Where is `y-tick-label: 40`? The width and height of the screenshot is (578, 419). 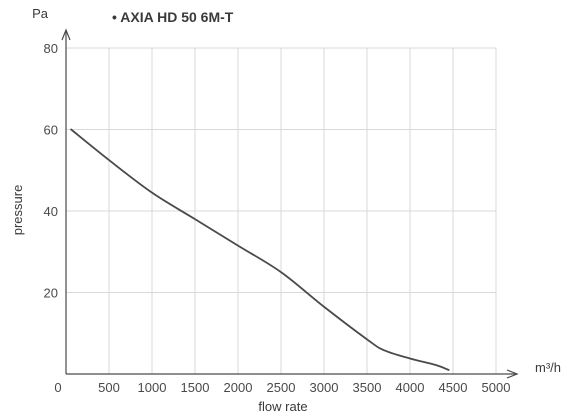 y-tick-label: 40 is located at coordinates (51, 211).